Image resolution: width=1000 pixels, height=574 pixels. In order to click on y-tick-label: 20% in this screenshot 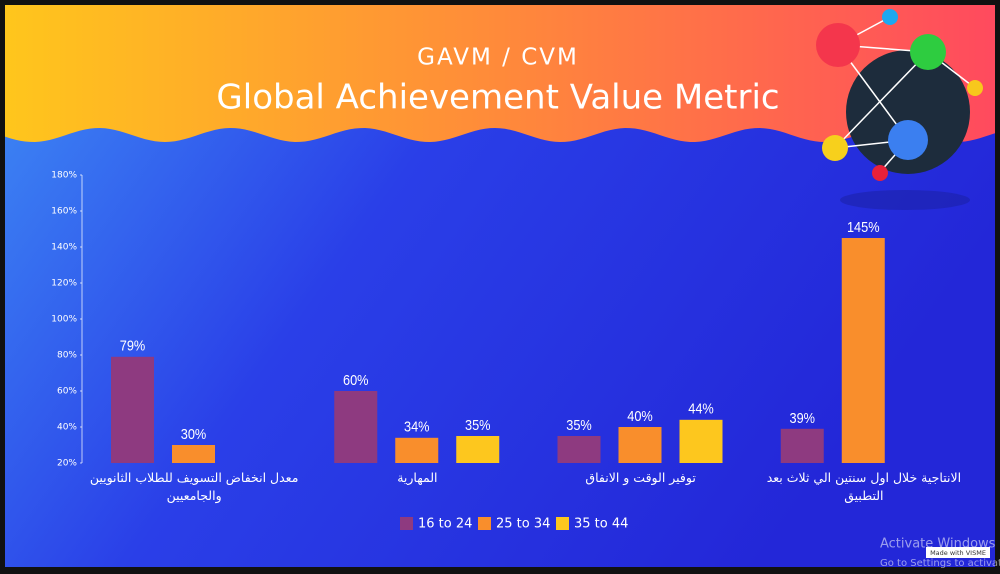, I will do `click(67, 464)`.